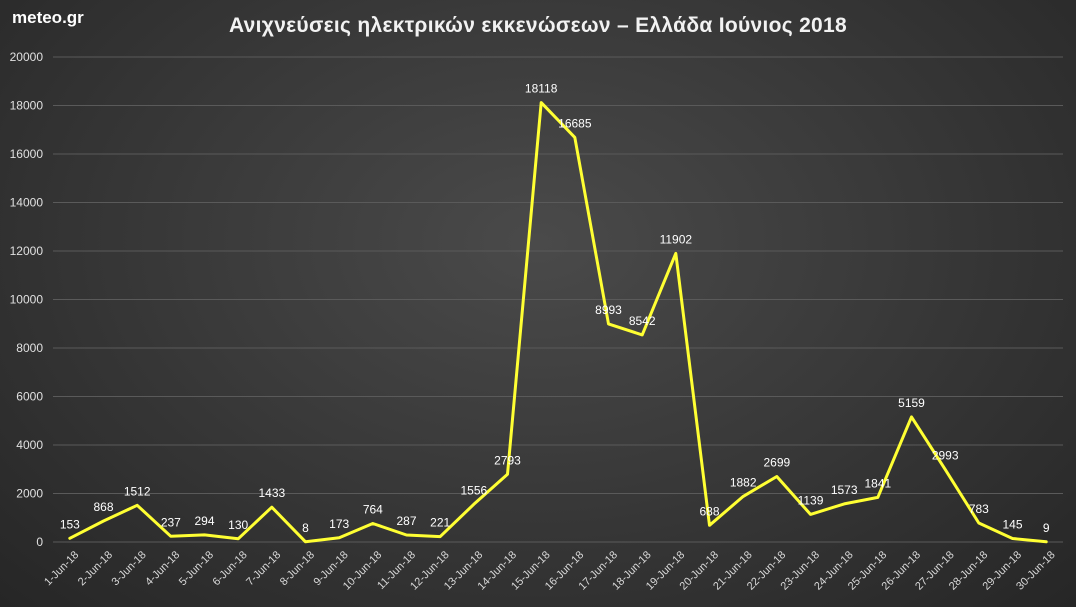 The width and height of the screenshot is (1076, 607). What do you see at coordinates (271, 493) in the screenshot?
I see `data-label: 1433` at bounding box center [271, 493].